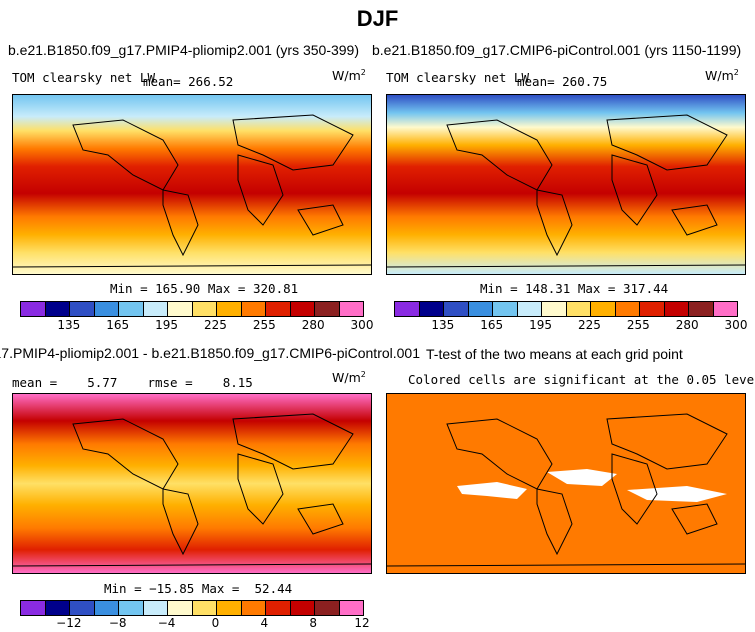  I want to click on figure-title: DJF, so click(377, 18).